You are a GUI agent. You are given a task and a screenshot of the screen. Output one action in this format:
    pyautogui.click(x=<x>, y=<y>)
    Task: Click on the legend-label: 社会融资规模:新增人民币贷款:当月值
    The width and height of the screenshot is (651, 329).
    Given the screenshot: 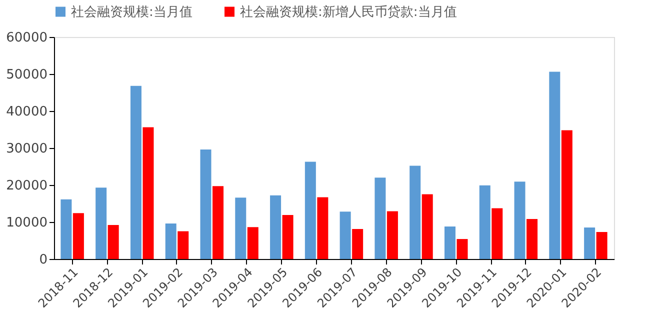 What is the action you would take?
    pyautogui.click(x=348, y=12)
    